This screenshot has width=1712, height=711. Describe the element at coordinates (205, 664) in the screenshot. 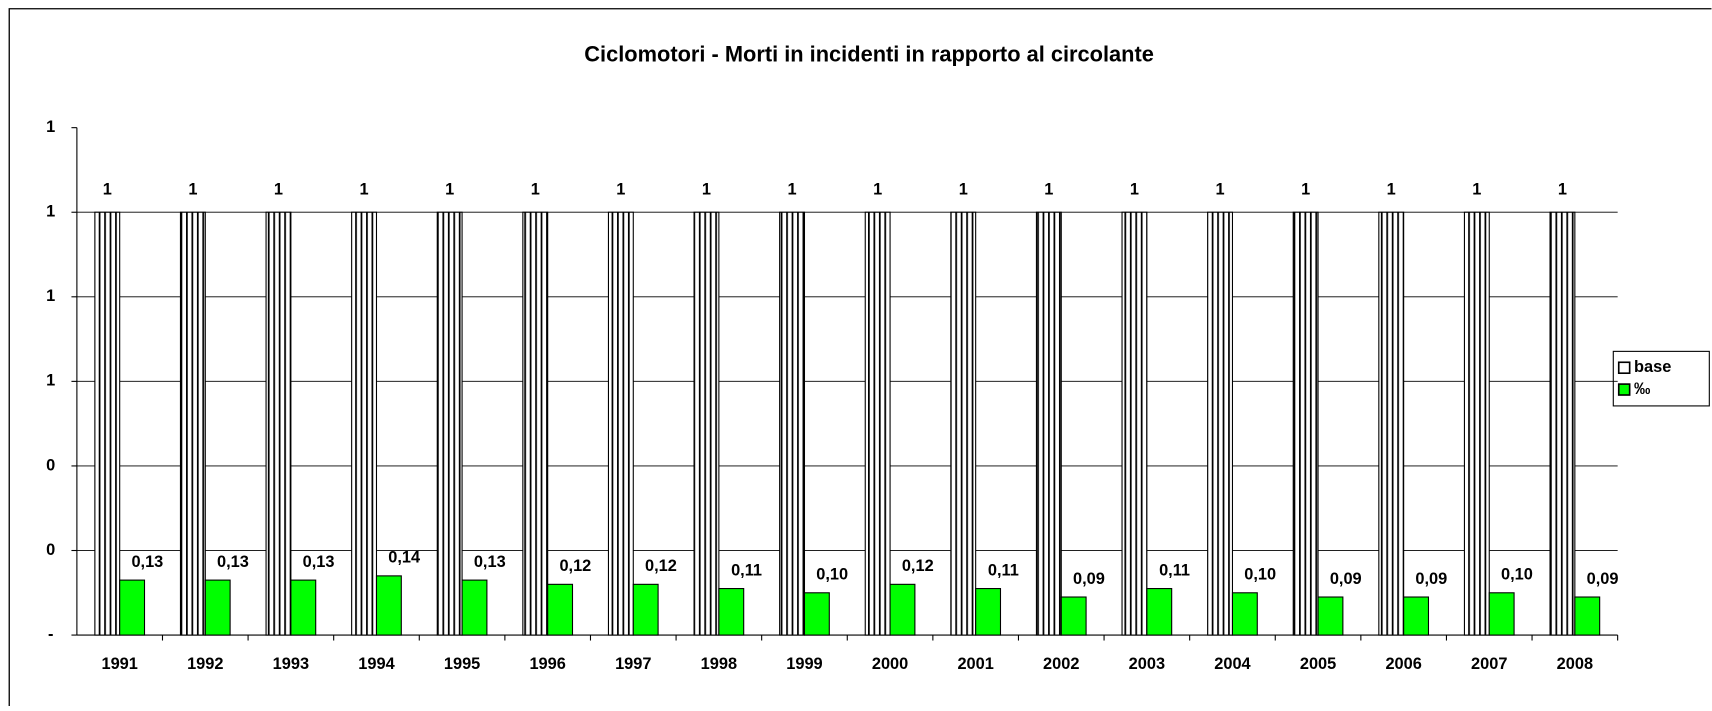

I see `x-tick-label: 1992` at that location.